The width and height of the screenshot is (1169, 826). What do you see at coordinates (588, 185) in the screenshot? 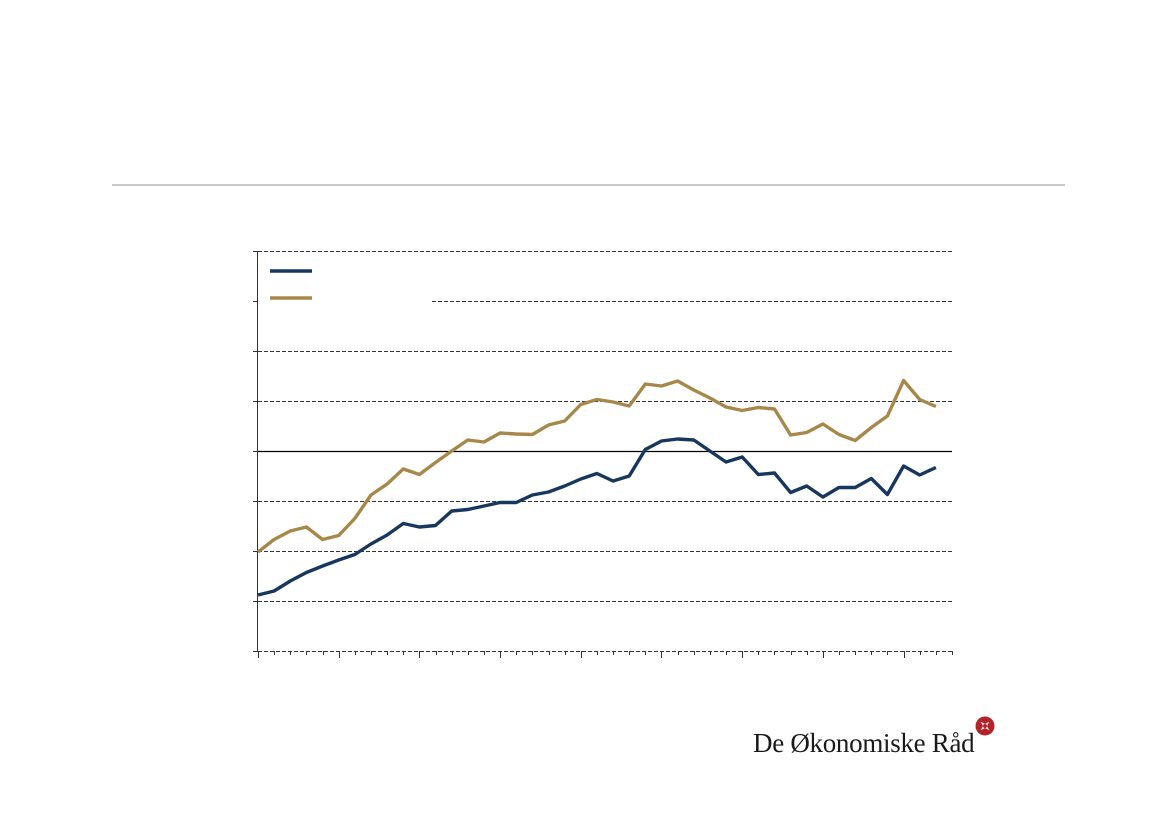
I see `header-divider` at bounding box center [588, 185].